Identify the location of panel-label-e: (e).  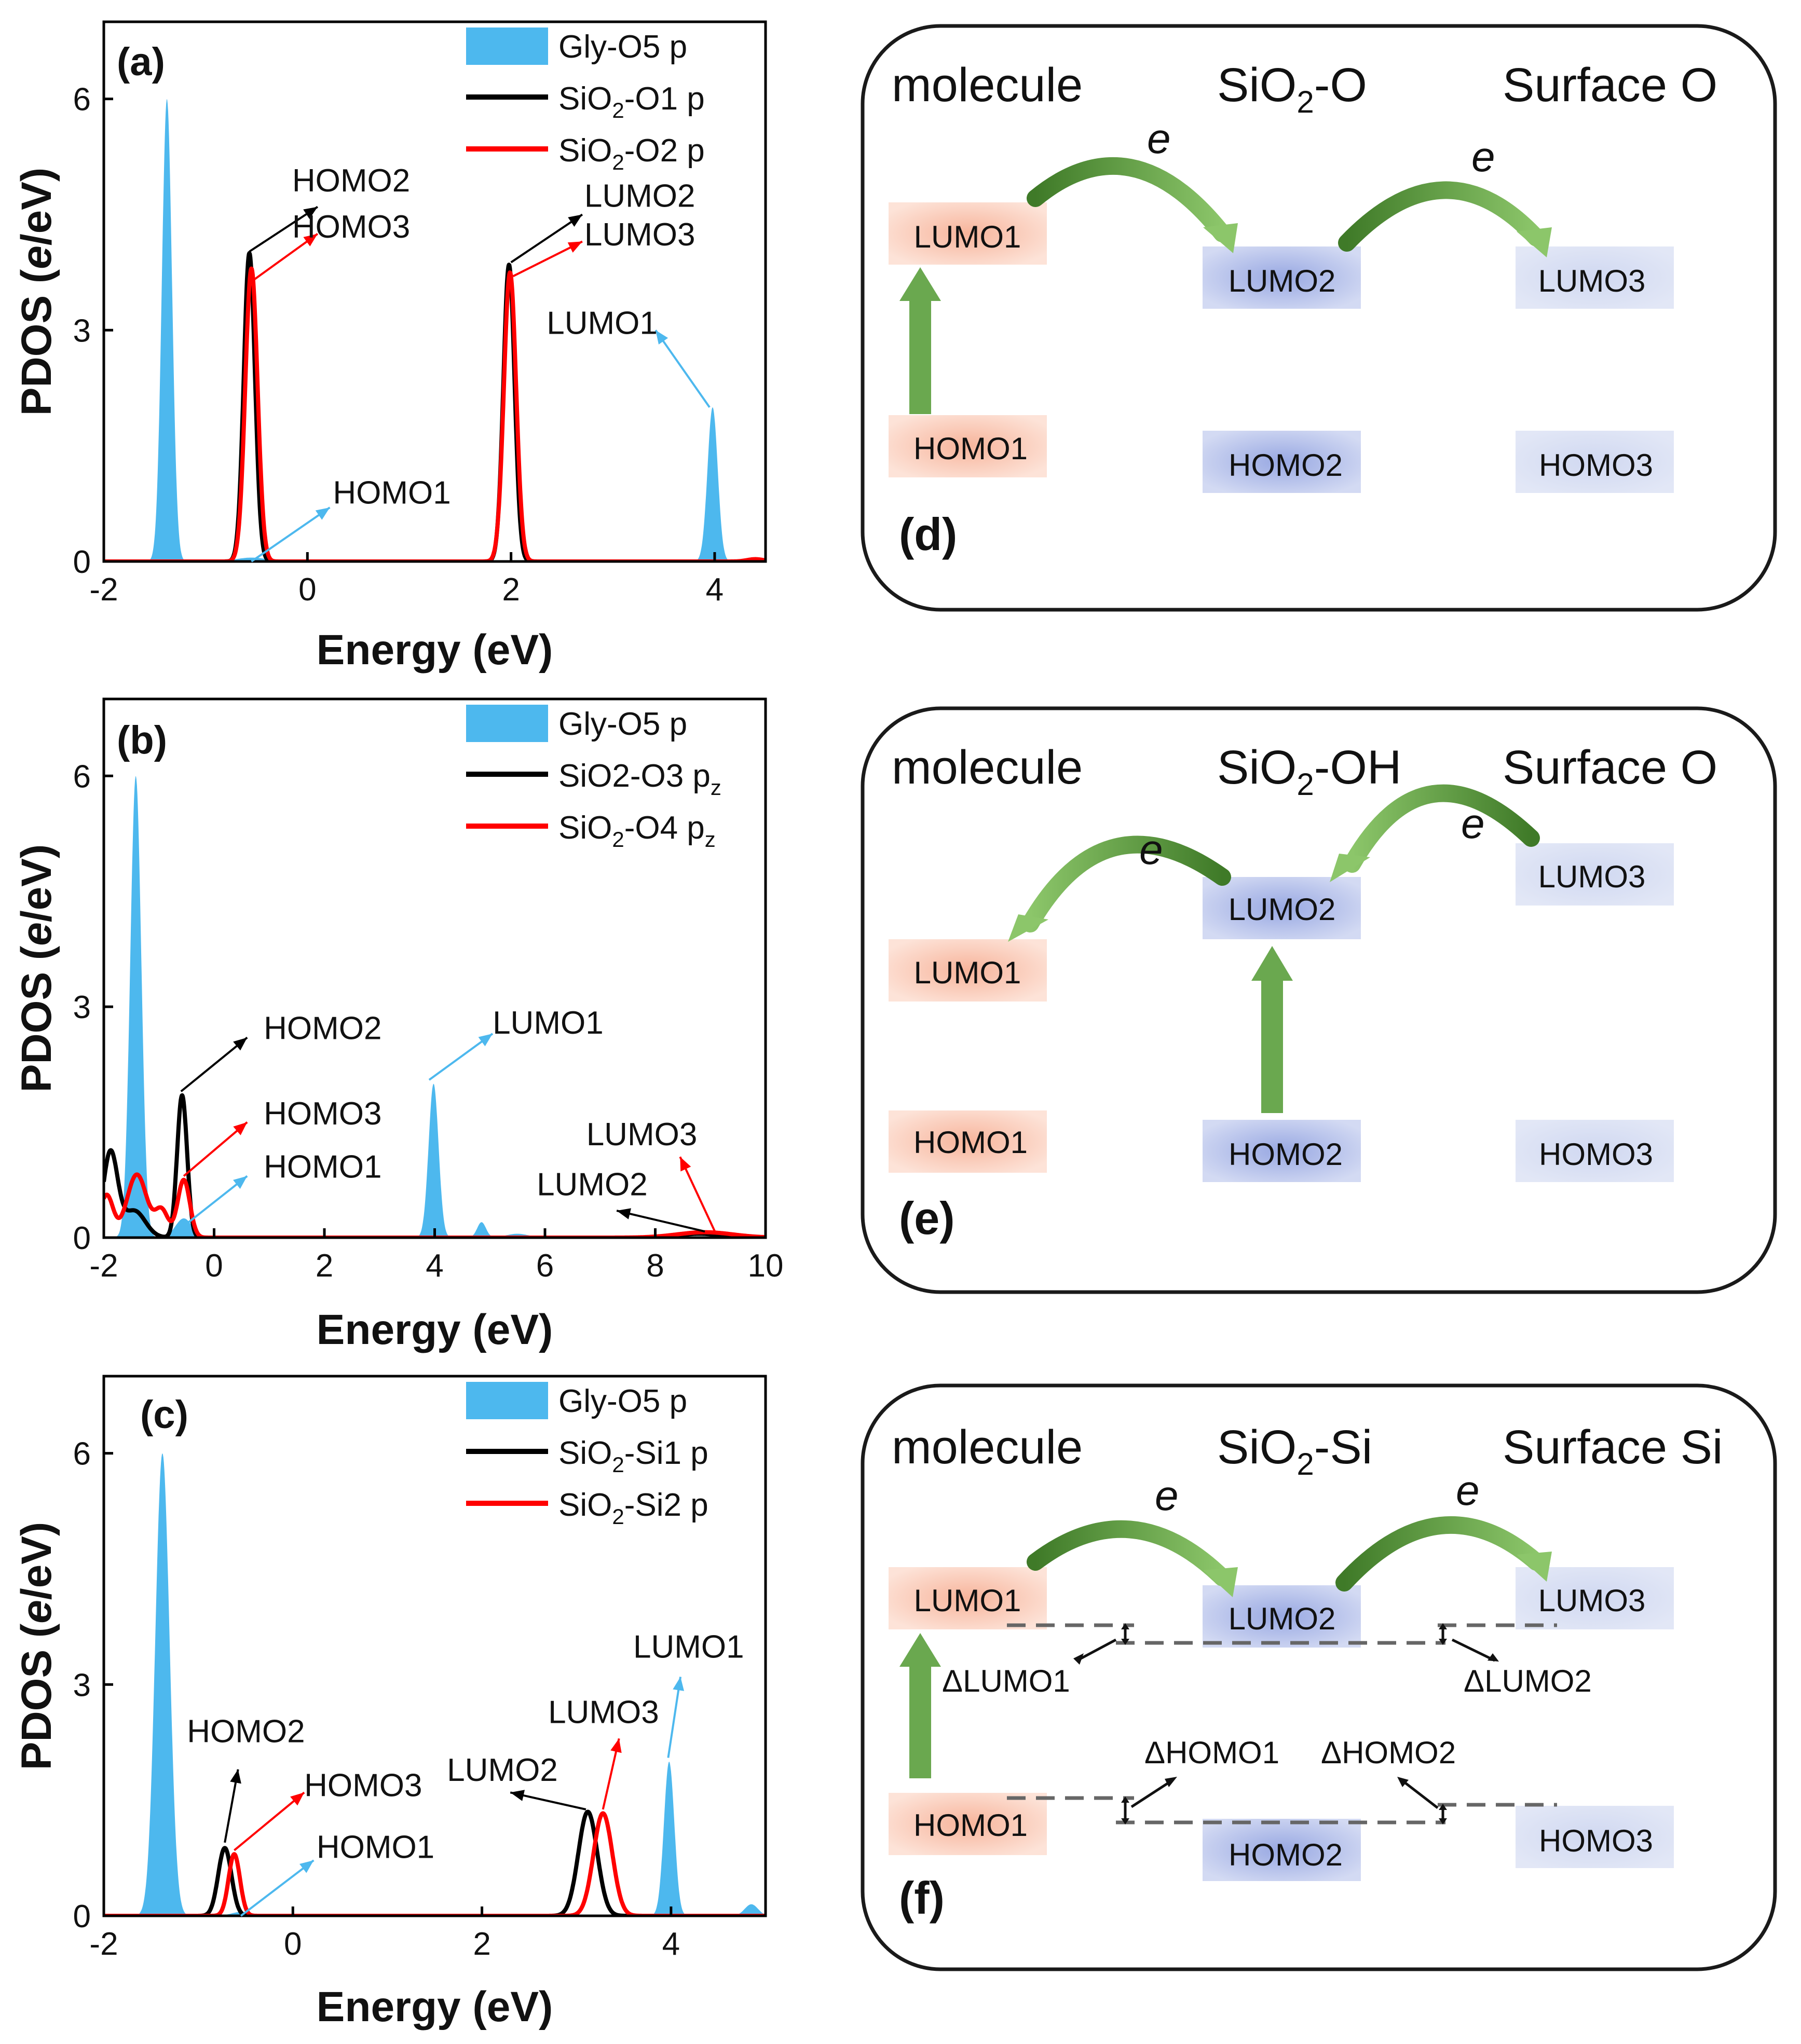
(927, 1218).